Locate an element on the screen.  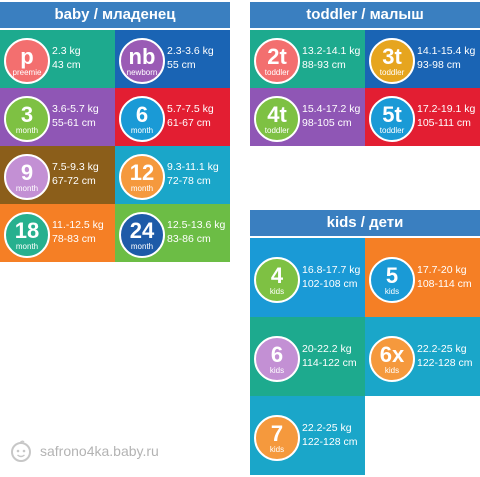
weight-range: 12.5-13.6 kg is located at coordinates (196, 225).